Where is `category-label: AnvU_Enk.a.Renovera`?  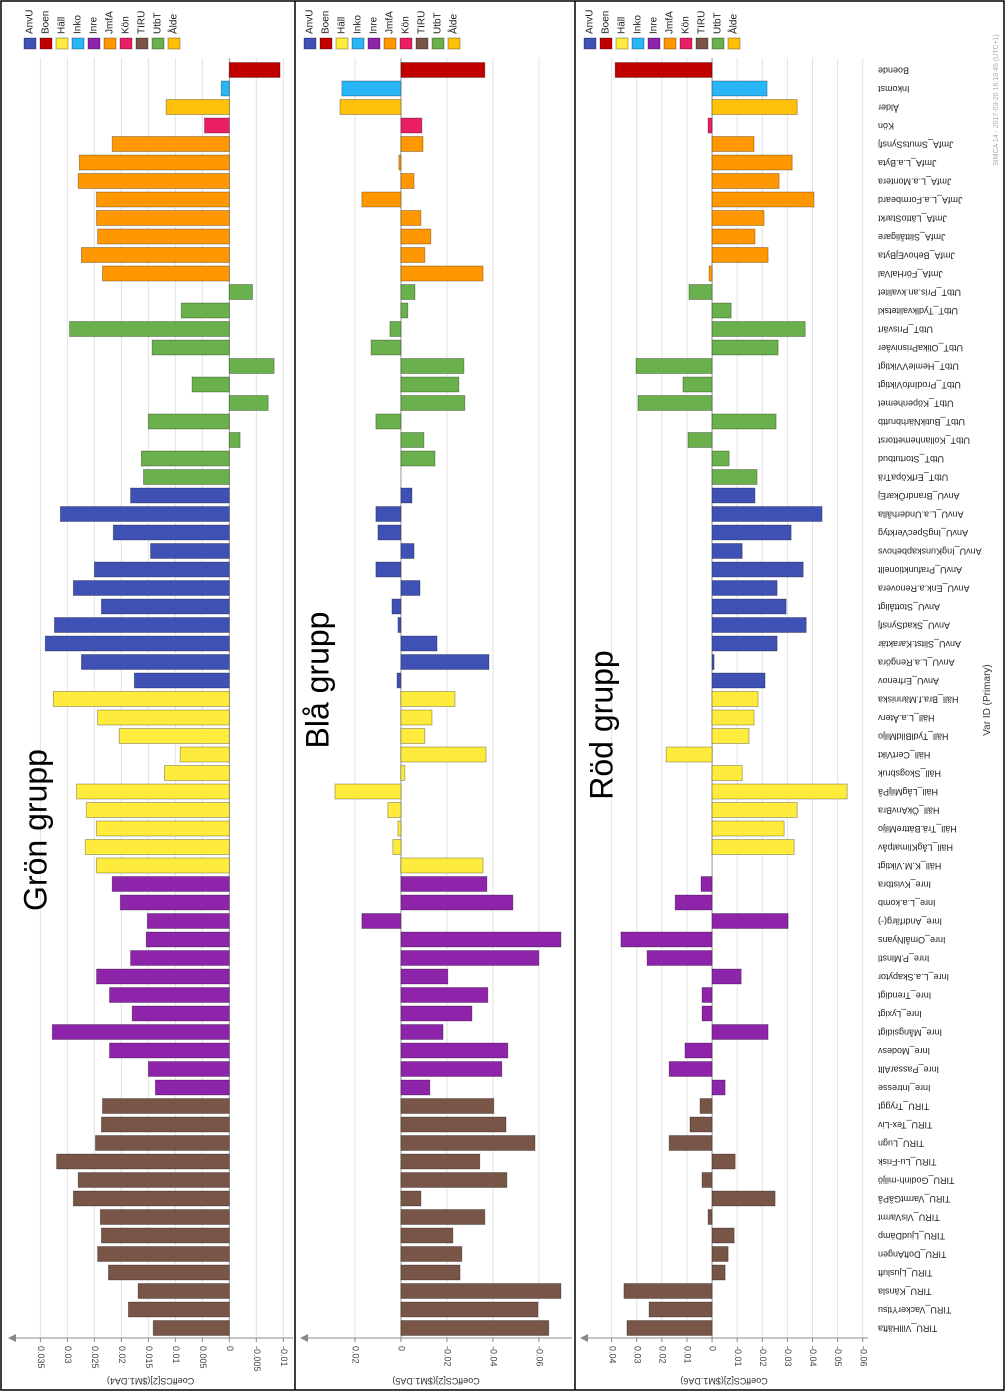
category-label: AnvU_Enk.a.Renovera is located at coordinates (924, 589).